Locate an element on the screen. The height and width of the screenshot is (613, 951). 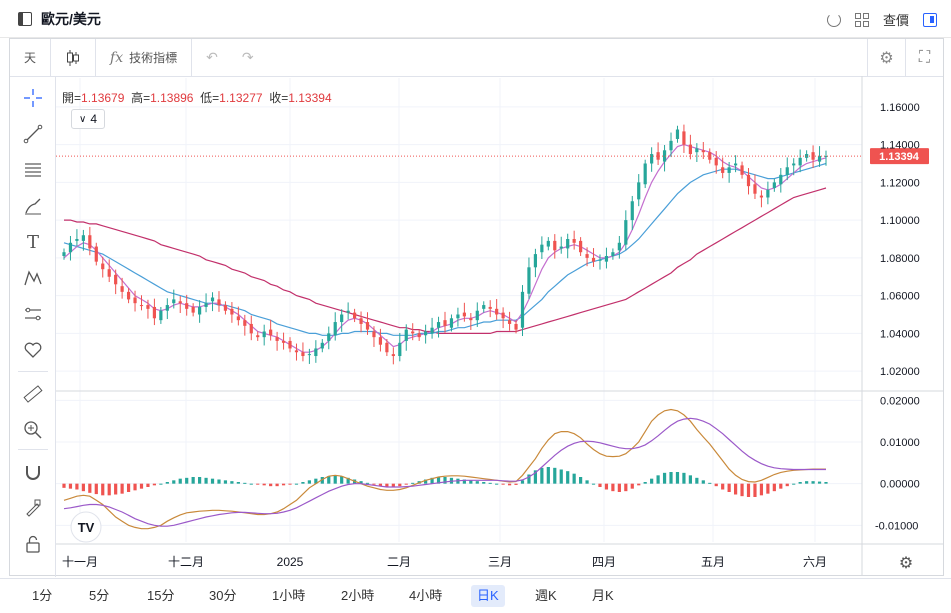
time-label: 二月 is located at coordinates (399, 562).